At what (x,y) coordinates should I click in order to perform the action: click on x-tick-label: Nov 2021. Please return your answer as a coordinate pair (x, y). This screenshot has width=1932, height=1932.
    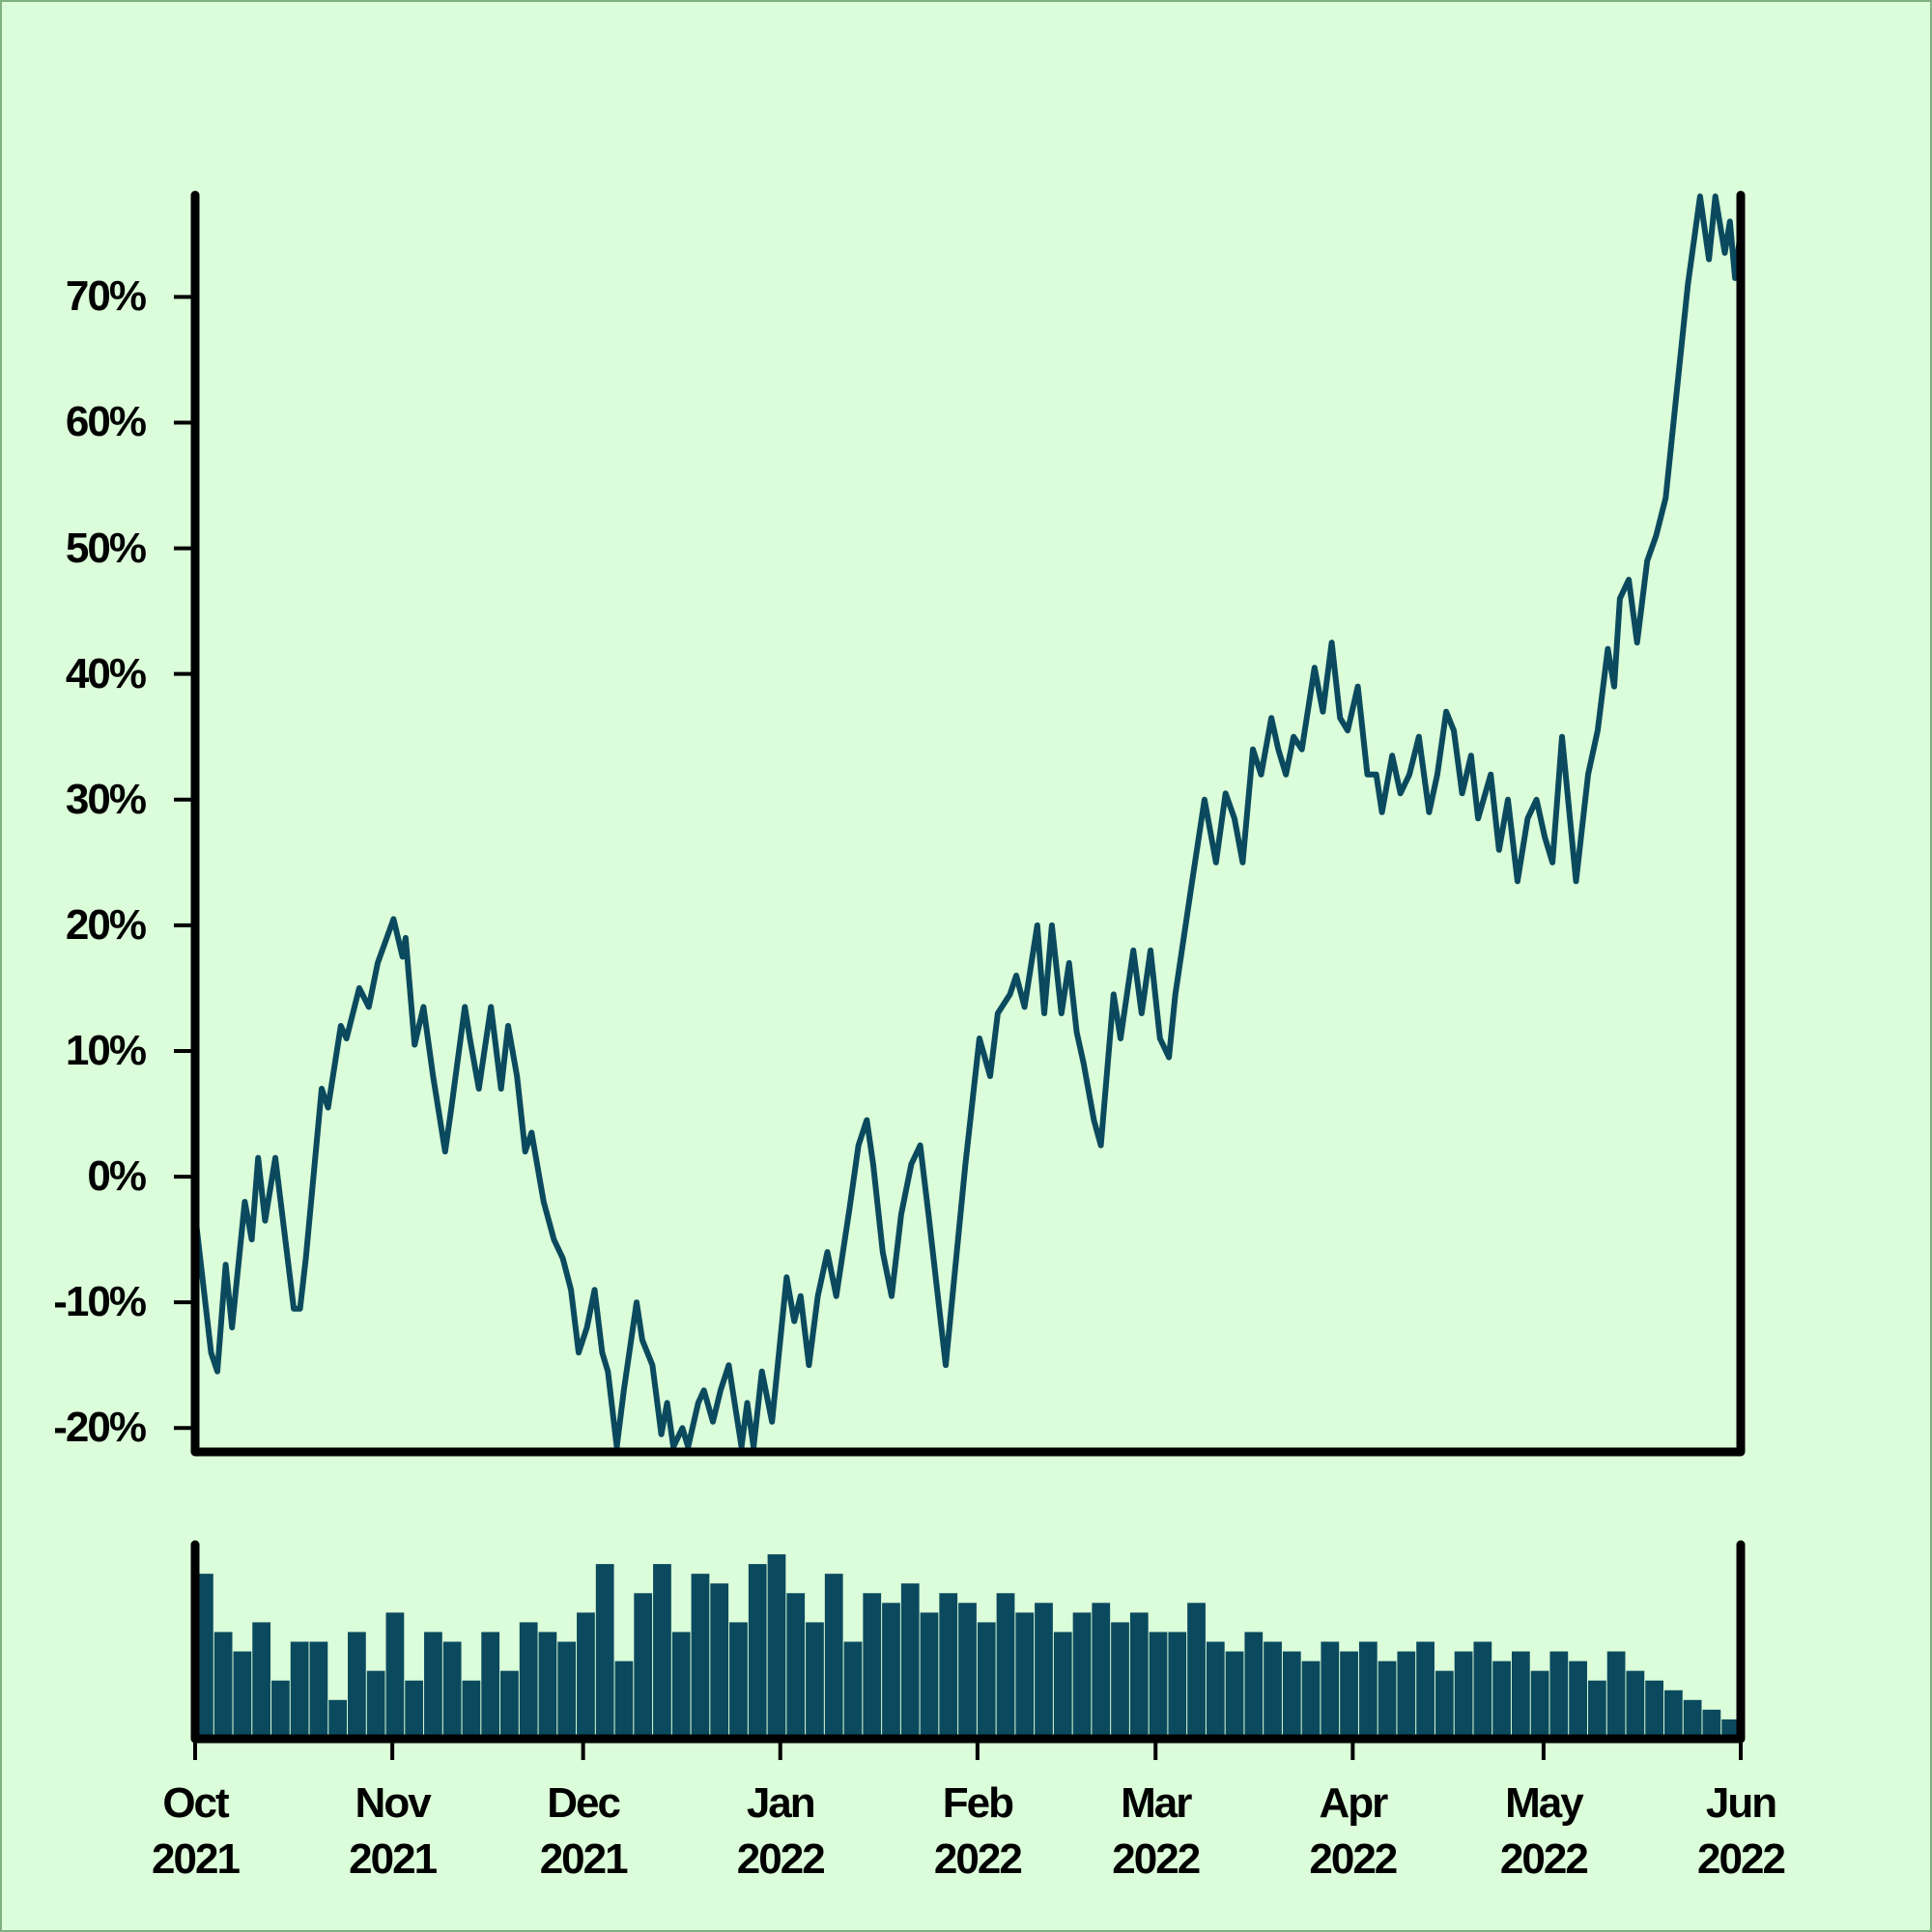
    Looking at the image, I should click on (393, 1831).